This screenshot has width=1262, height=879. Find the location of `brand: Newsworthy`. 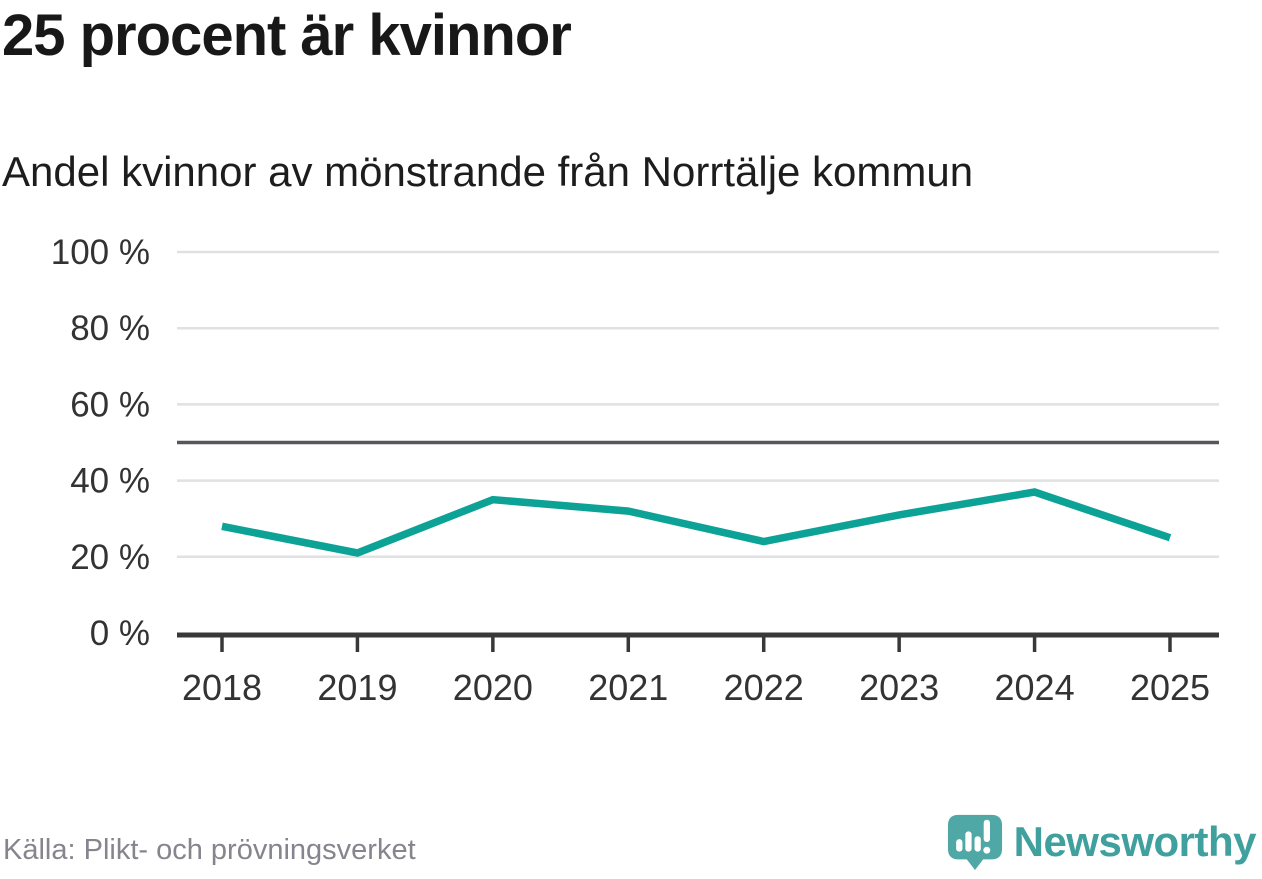

brand: Newsworthy is located at coordinates (1101, 842).